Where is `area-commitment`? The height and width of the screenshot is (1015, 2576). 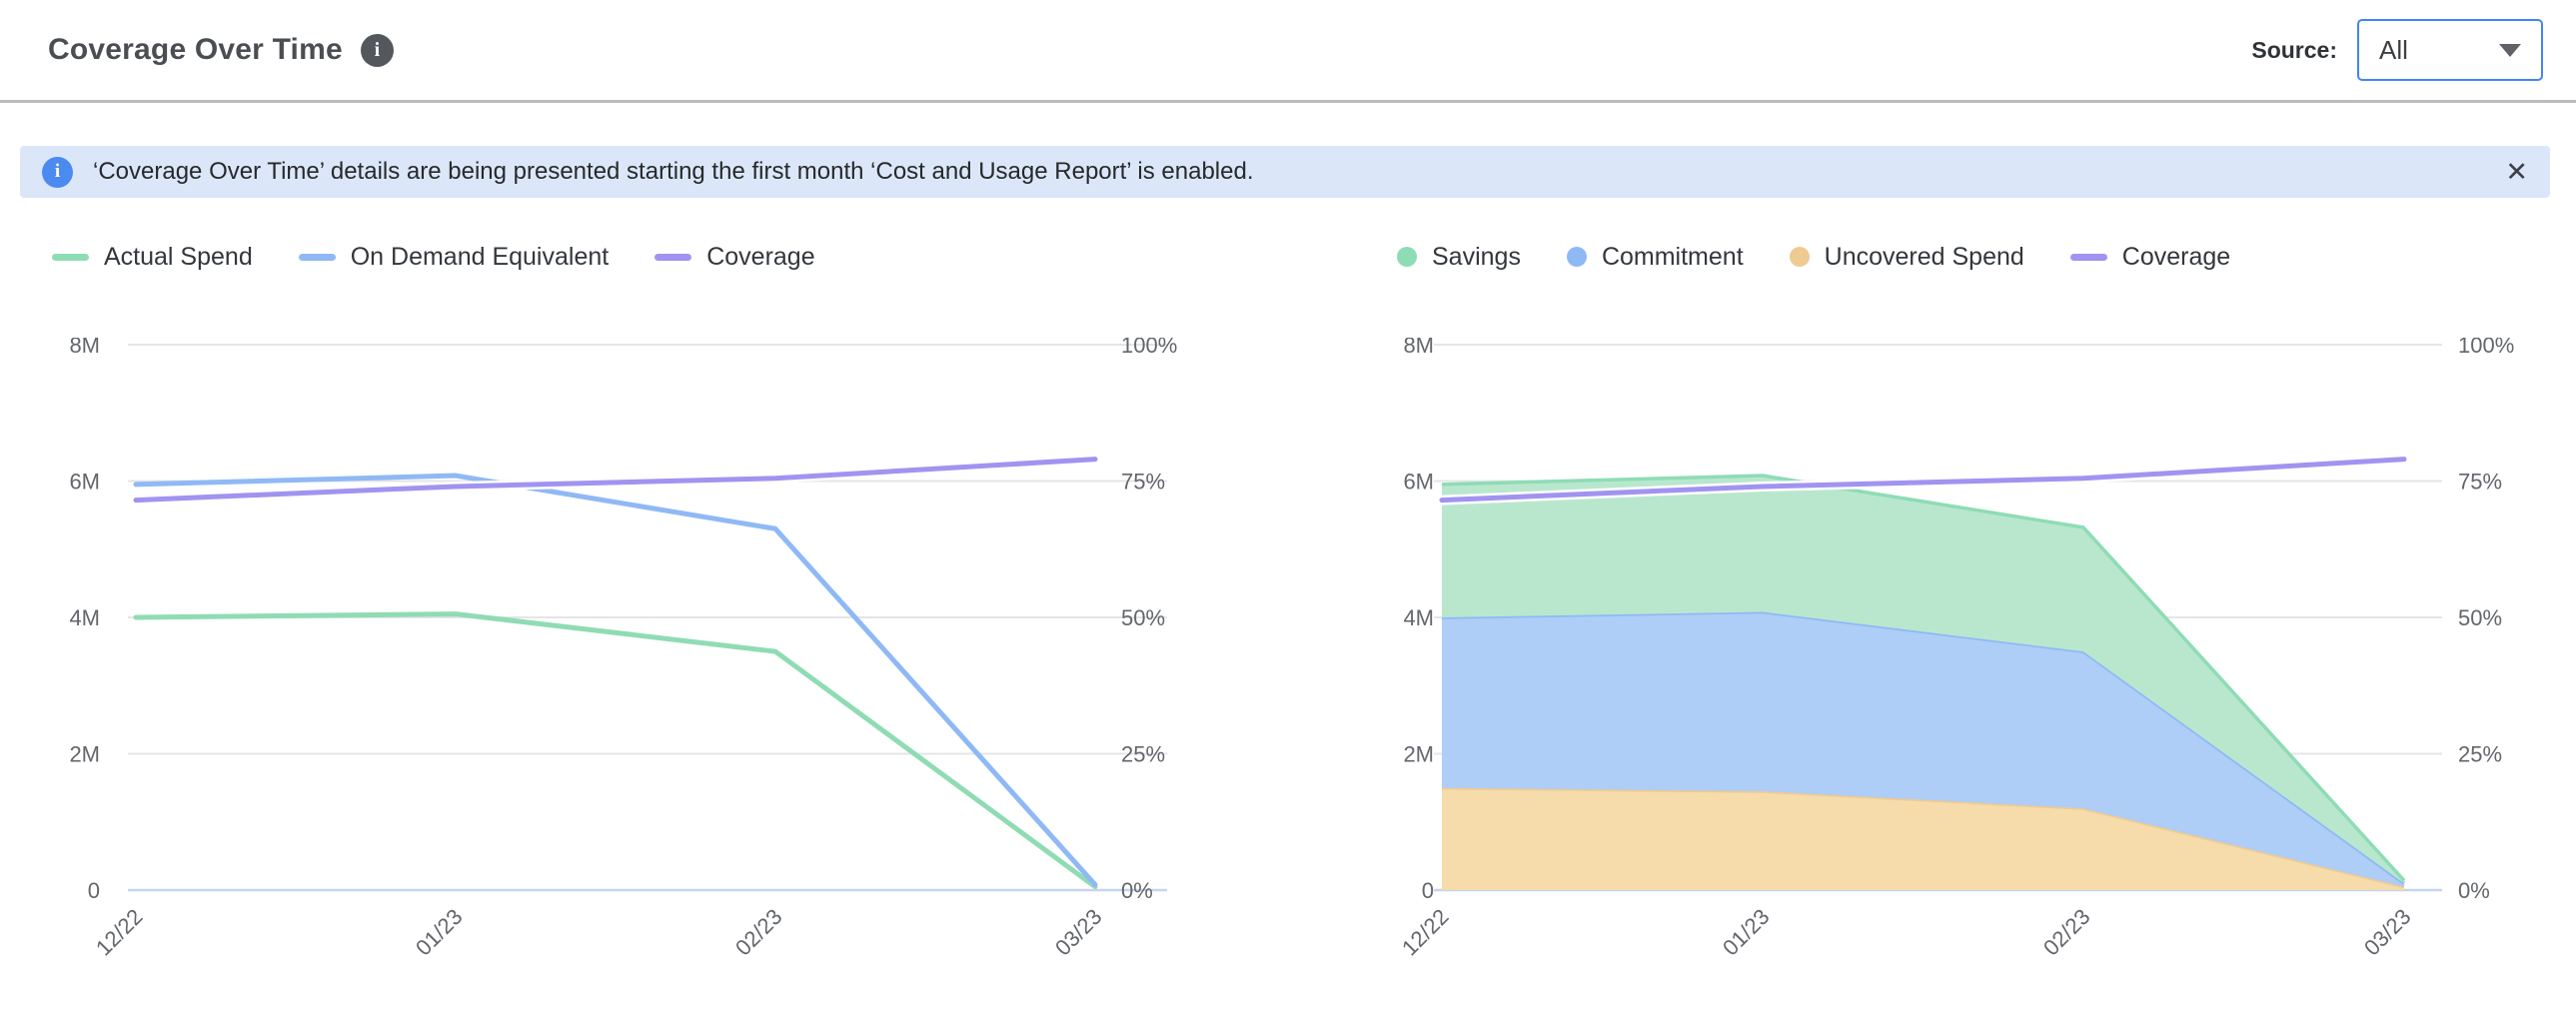
area-commitment is located at coordinates (1923, 749).